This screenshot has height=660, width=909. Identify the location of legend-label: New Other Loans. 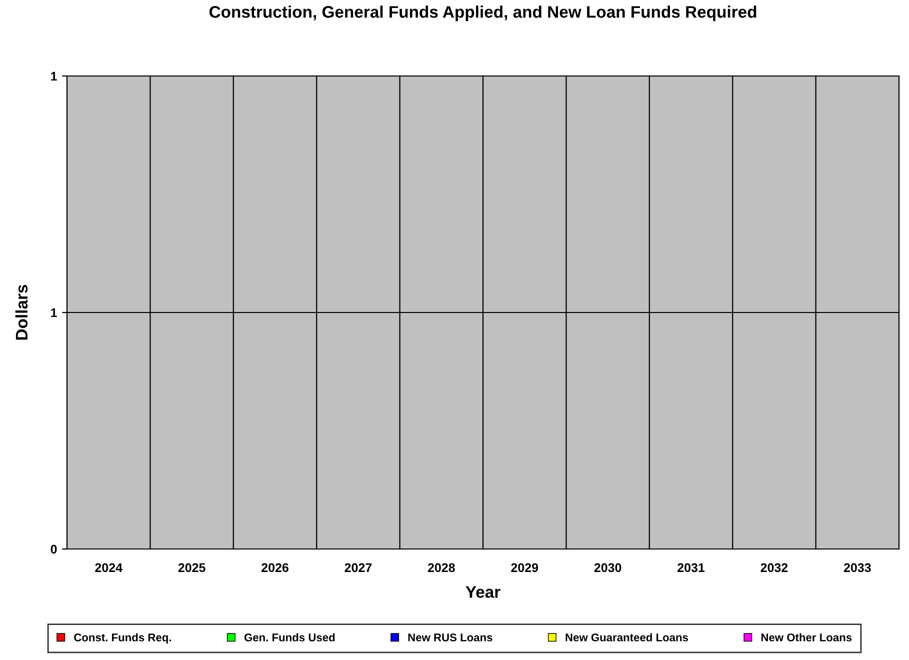
(806, 637).